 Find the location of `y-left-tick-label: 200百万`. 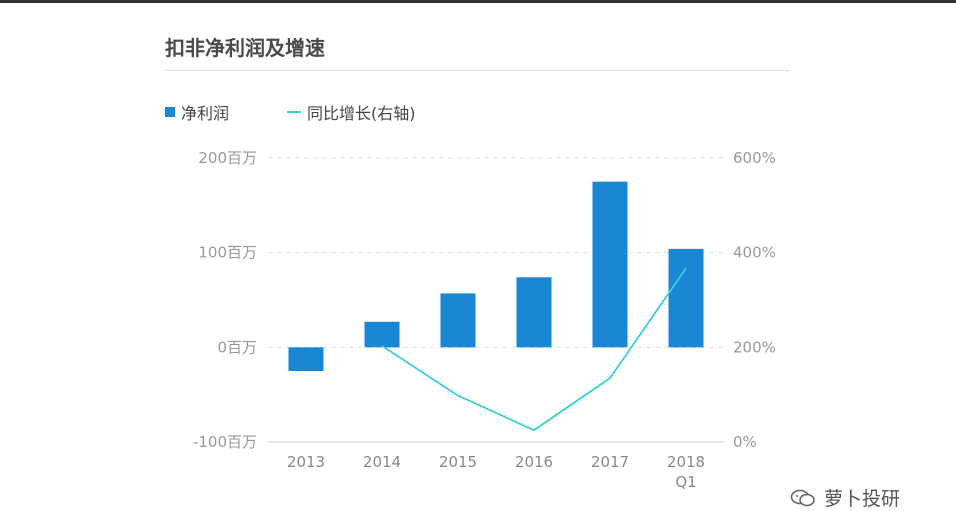

y-left-tick-label: 200百万 is located at coordinates (227, 158).